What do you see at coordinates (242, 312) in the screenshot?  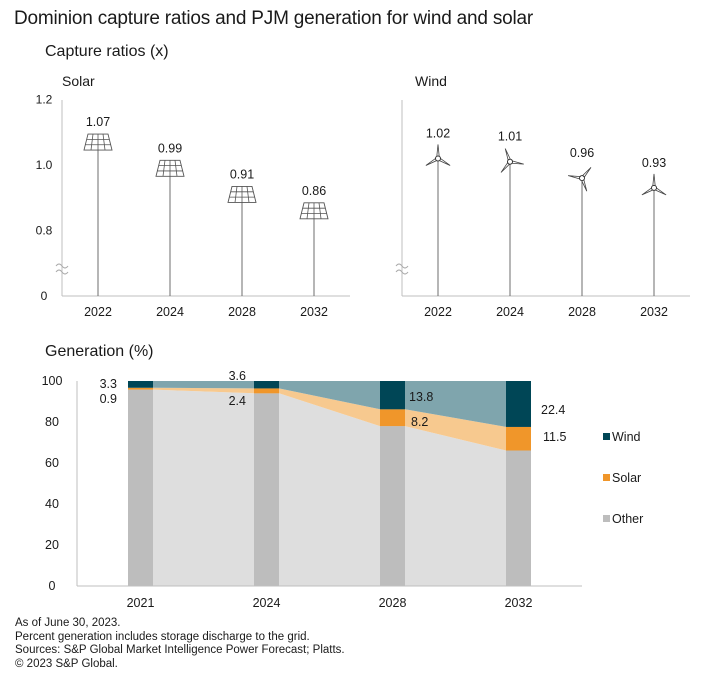 I see `solar-x-tick-label: 2028` at bounding box center [242, 312].